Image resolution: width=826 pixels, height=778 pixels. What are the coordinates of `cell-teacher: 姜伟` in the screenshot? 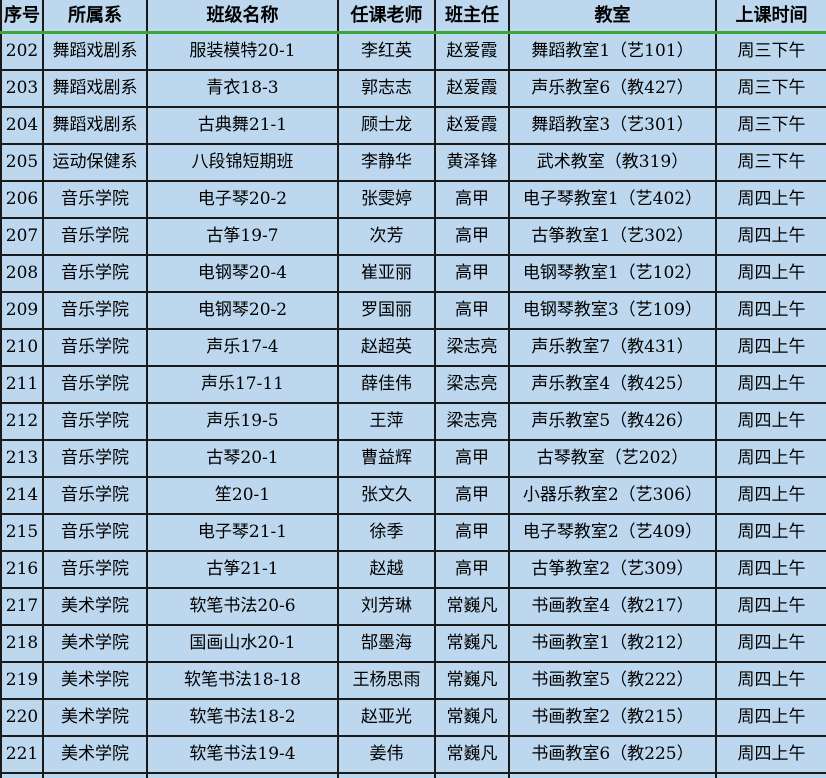 It's located at (386, 754).